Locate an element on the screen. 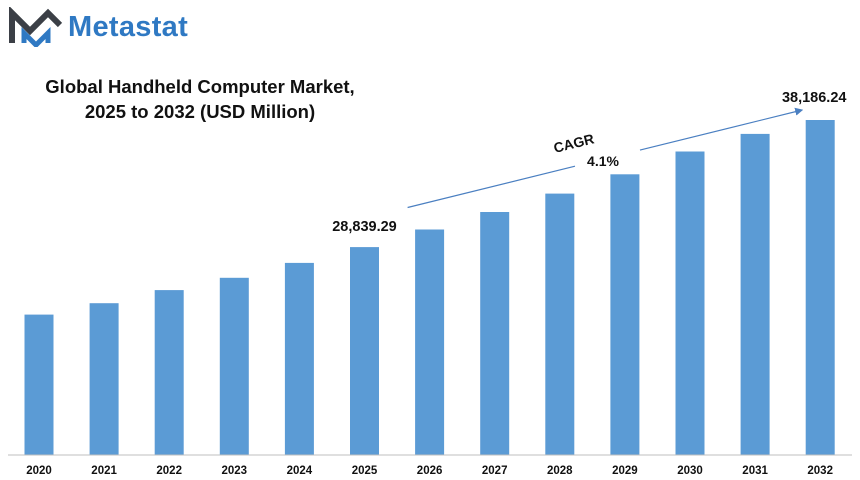 This screenshot has height=480, width=860. bar-2030 is located at coordinates (690, 303).